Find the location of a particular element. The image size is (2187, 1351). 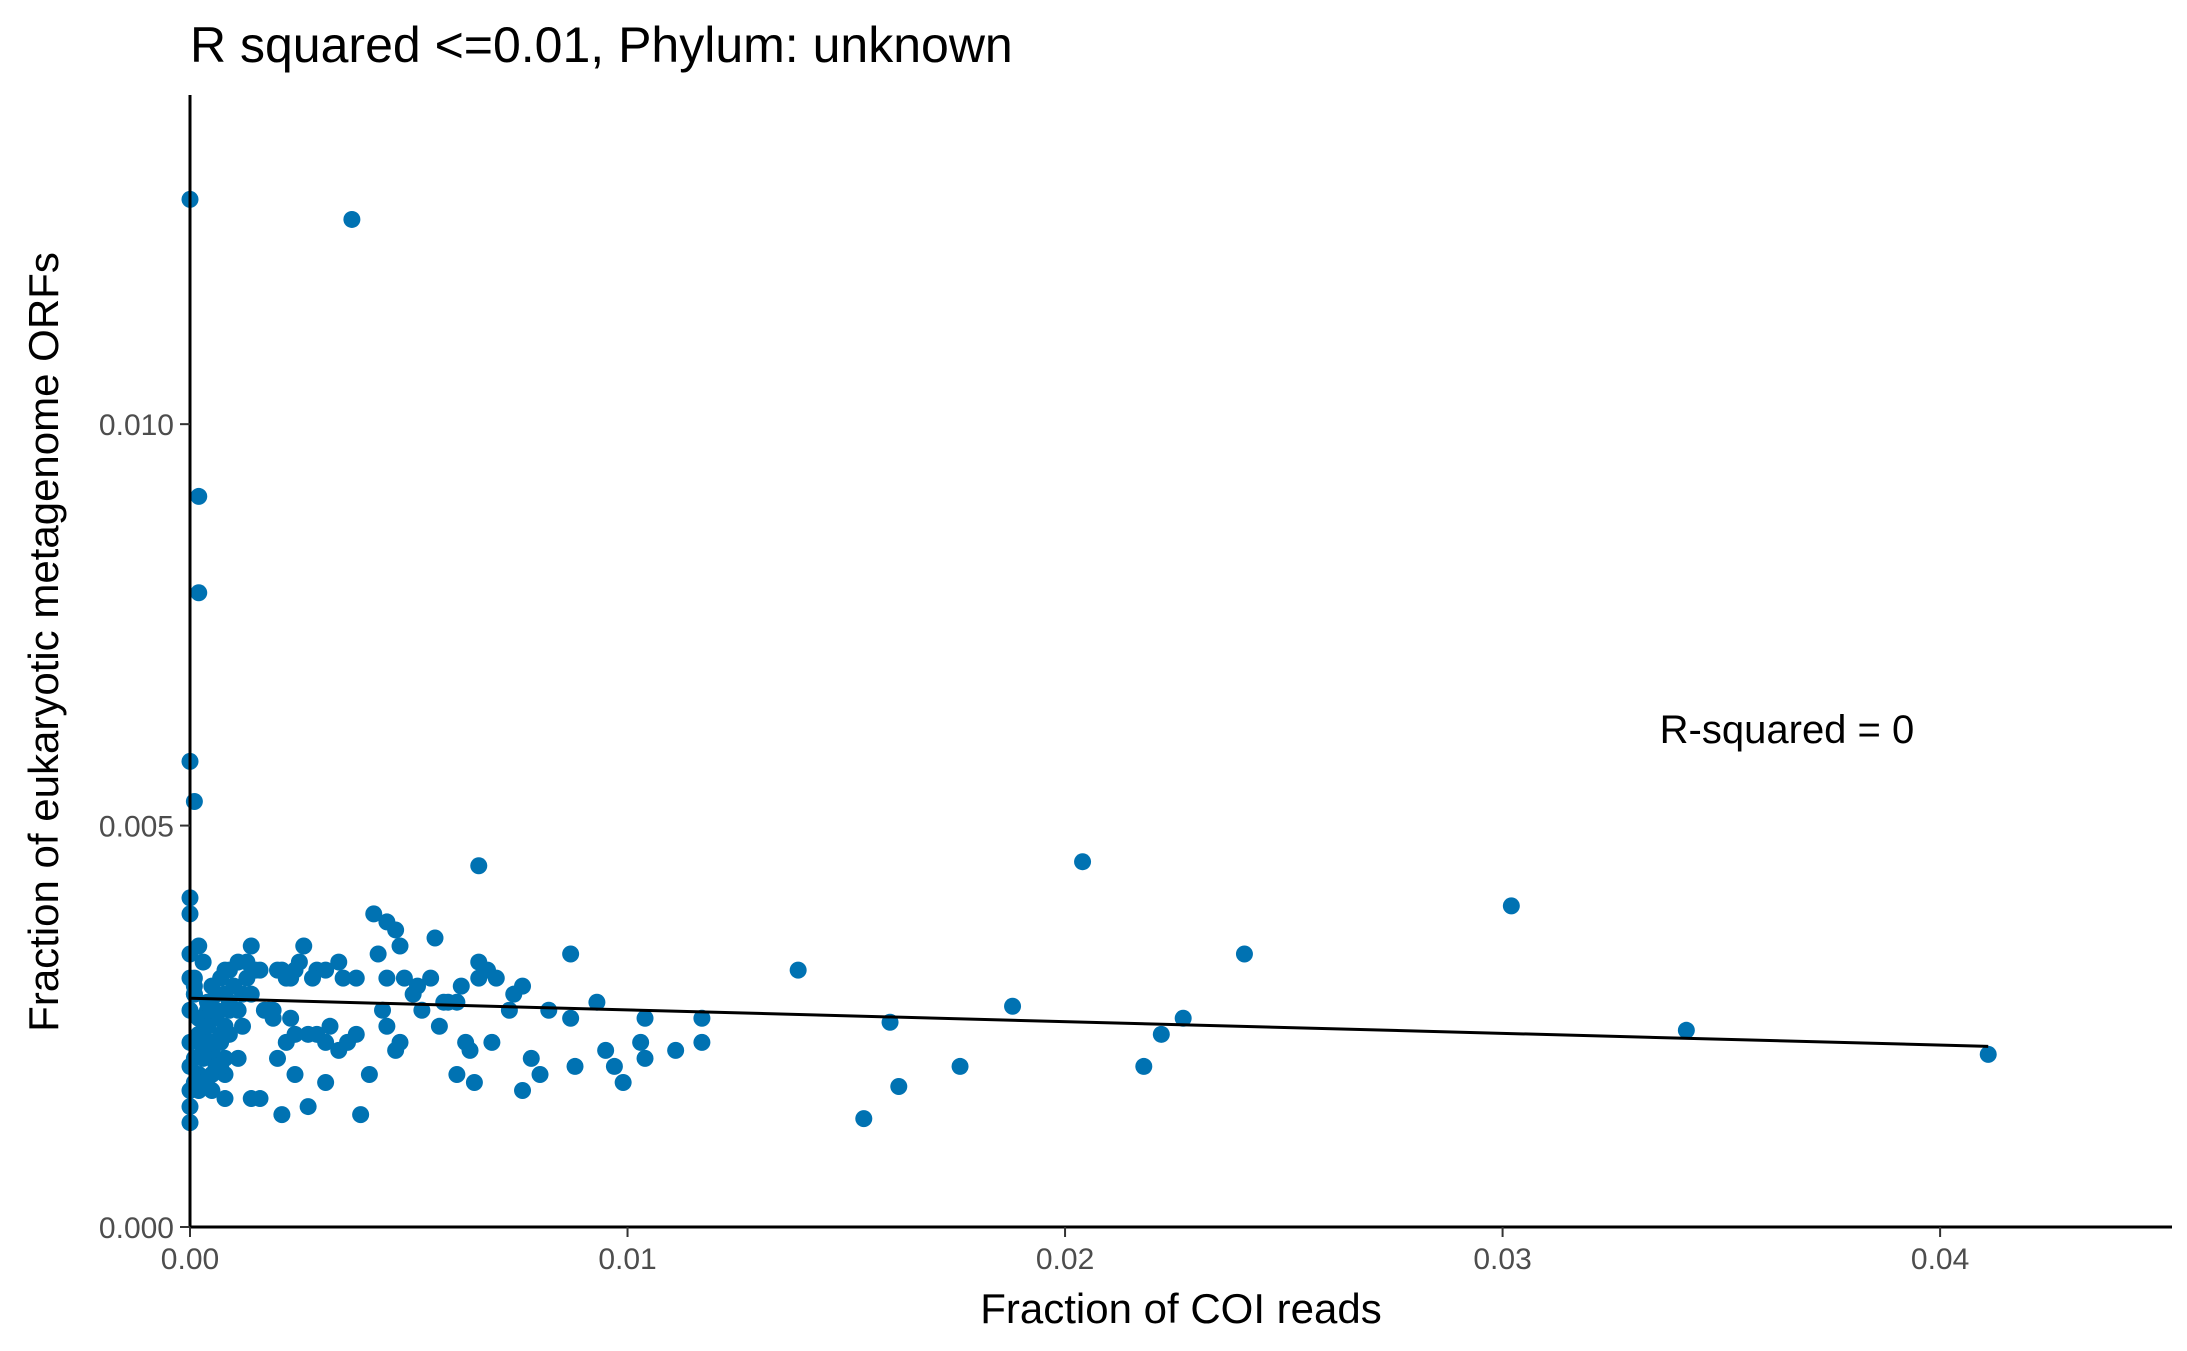

fit-line-layer is located at coordinates (1089, 1022).